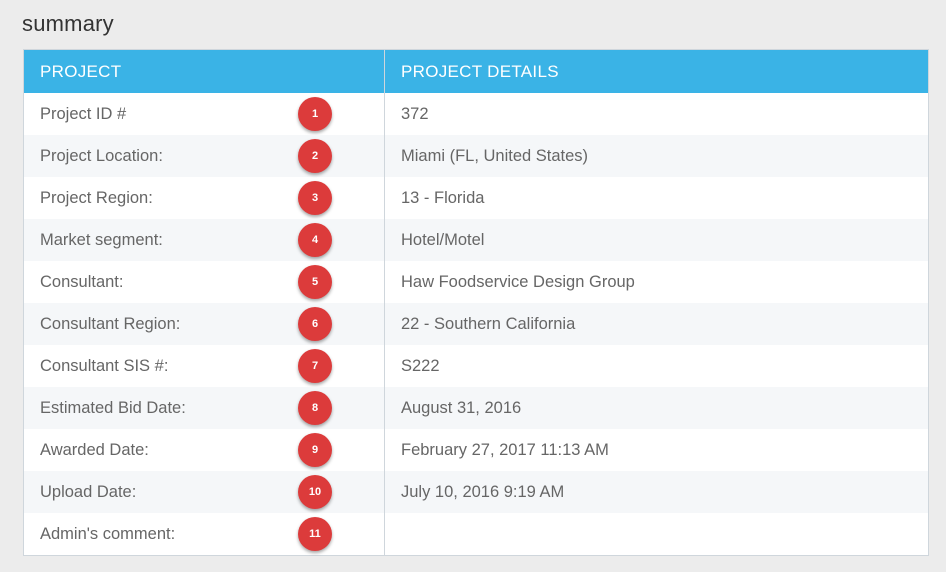  Describe the element at coordinates (68, 23) in the screenshot. I see `section-title: summary` at that location.